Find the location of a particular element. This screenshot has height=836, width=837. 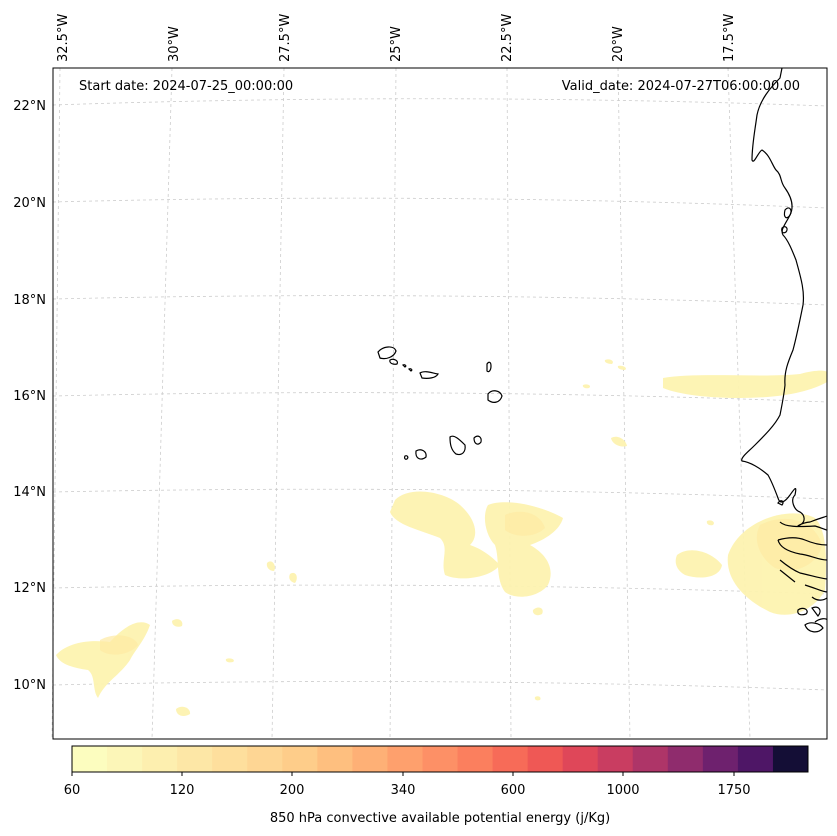

lon-label-30w: 30°W is located at coordinates (174, 44).